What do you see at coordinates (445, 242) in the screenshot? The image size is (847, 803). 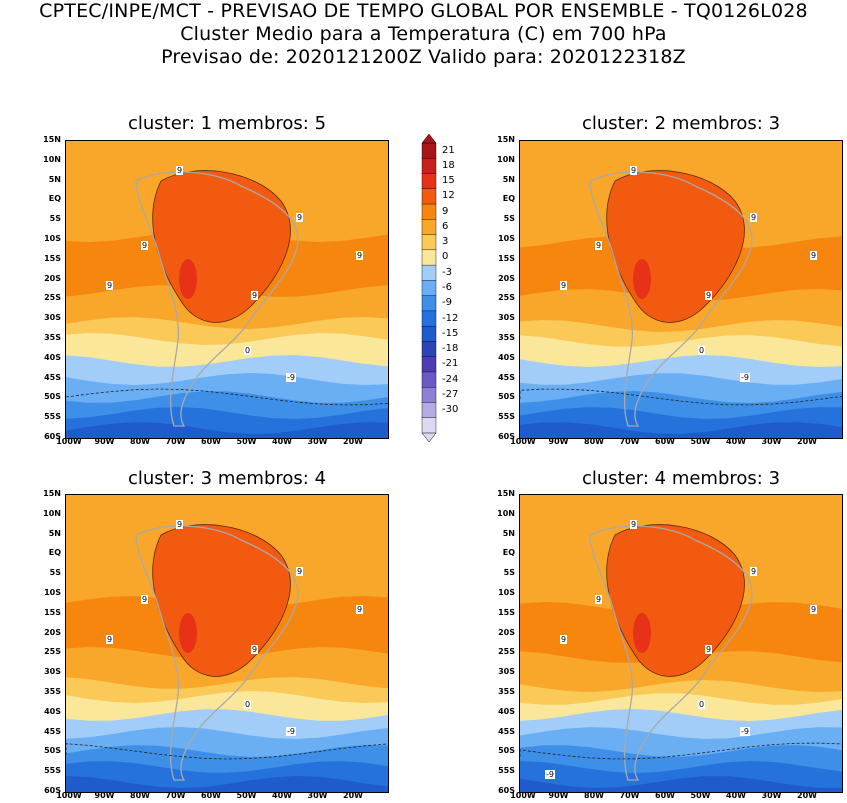 I see `colorbar-label: 3` at bounding box center [445, 242].